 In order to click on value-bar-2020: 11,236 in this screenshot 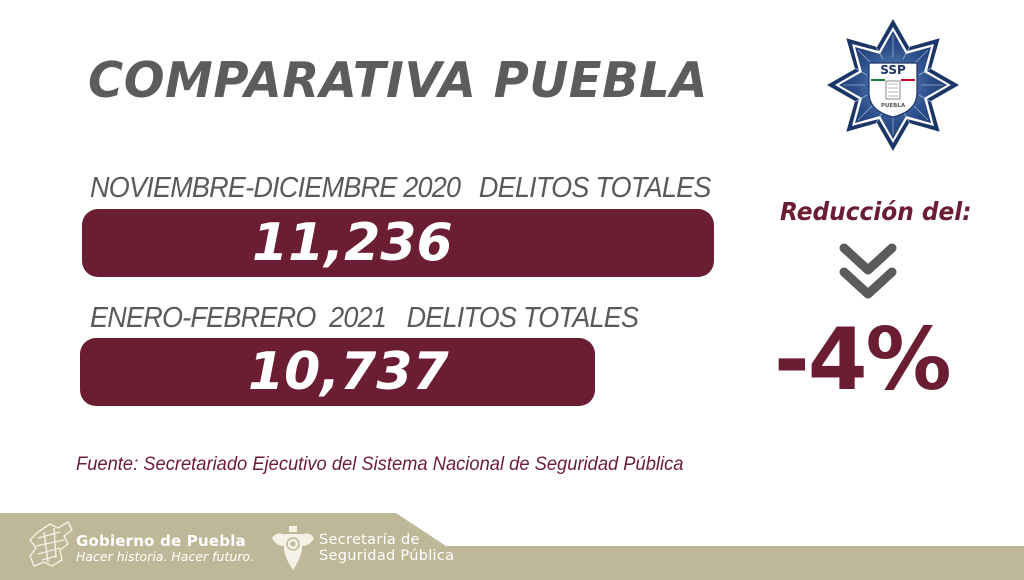, I will do `click(398, 243)`.